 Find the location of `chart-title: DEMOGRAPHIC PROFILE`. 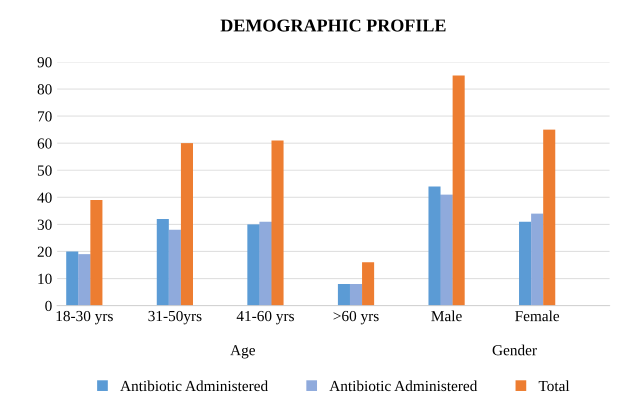

chart-title: DEMOGRAPHIC PROFILE is located at coordinates (333, 25).